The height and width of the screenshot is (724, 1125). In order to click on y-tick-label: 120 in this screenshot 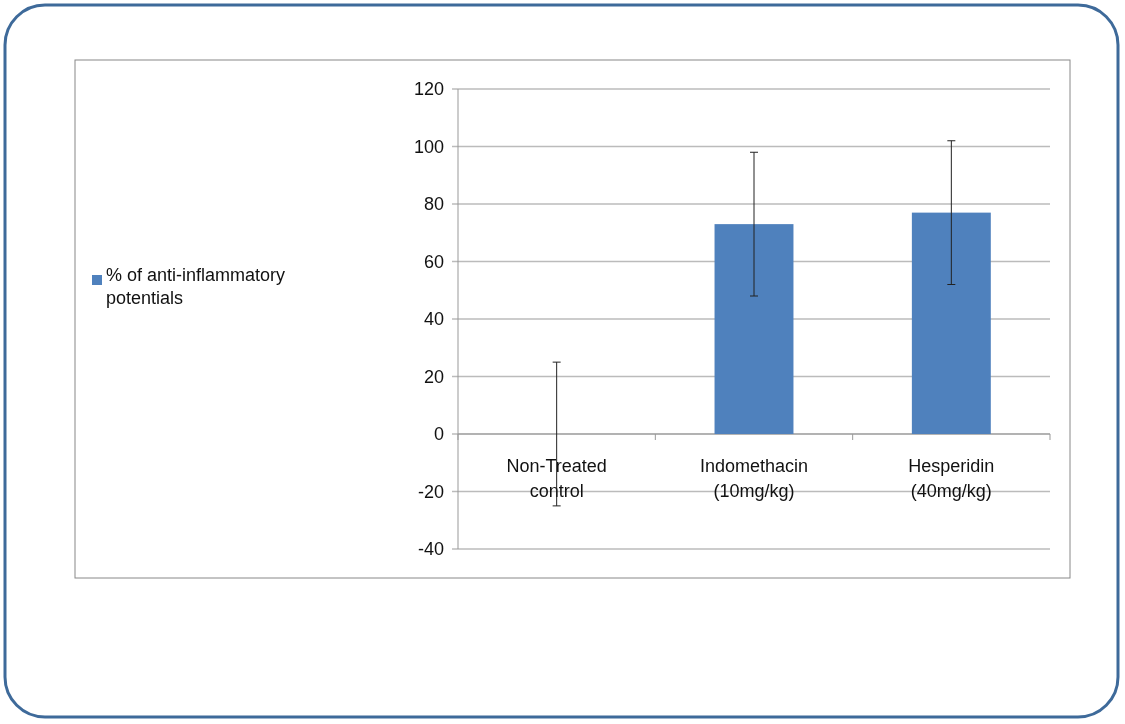, I will do `click(428, 89)`.